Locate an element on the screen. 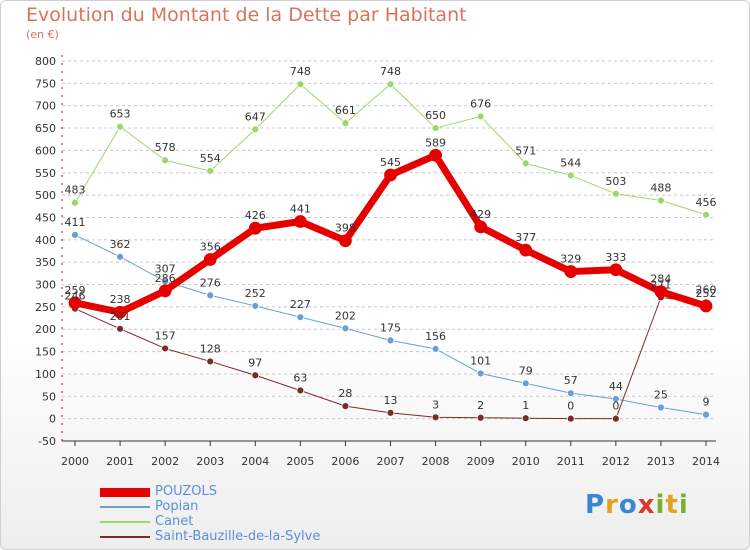 The height and width of the screenshot is (550, 750). data-label: 398 is located at coordinates (345, 228).